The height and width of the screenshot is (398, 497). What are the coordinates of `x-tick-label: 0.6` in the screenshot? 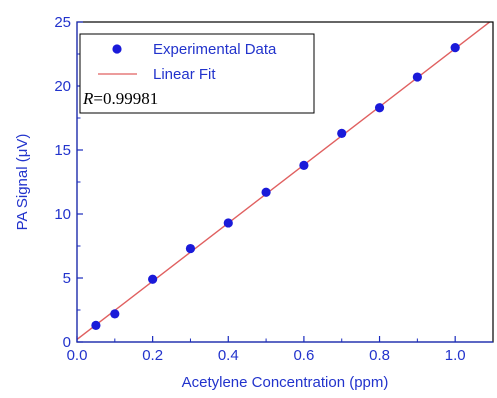 It's located at (303, 355).